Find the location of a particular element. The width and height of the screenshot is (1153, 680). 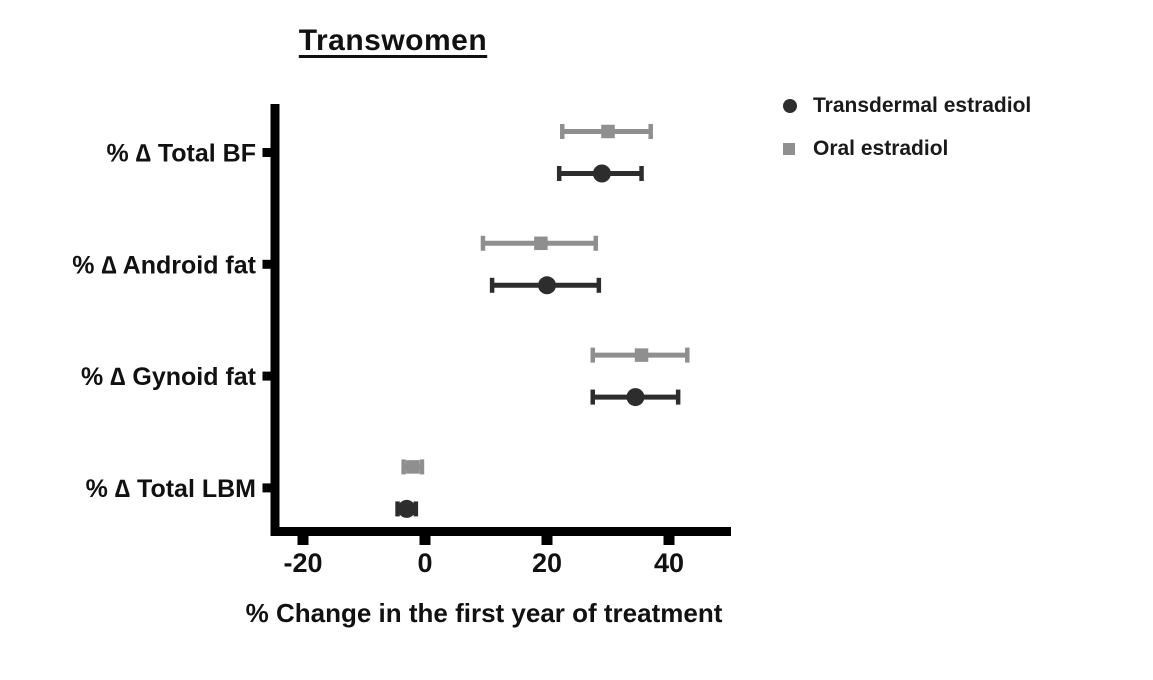

x-tick-label: 40 is located at coordinates (669, 563).